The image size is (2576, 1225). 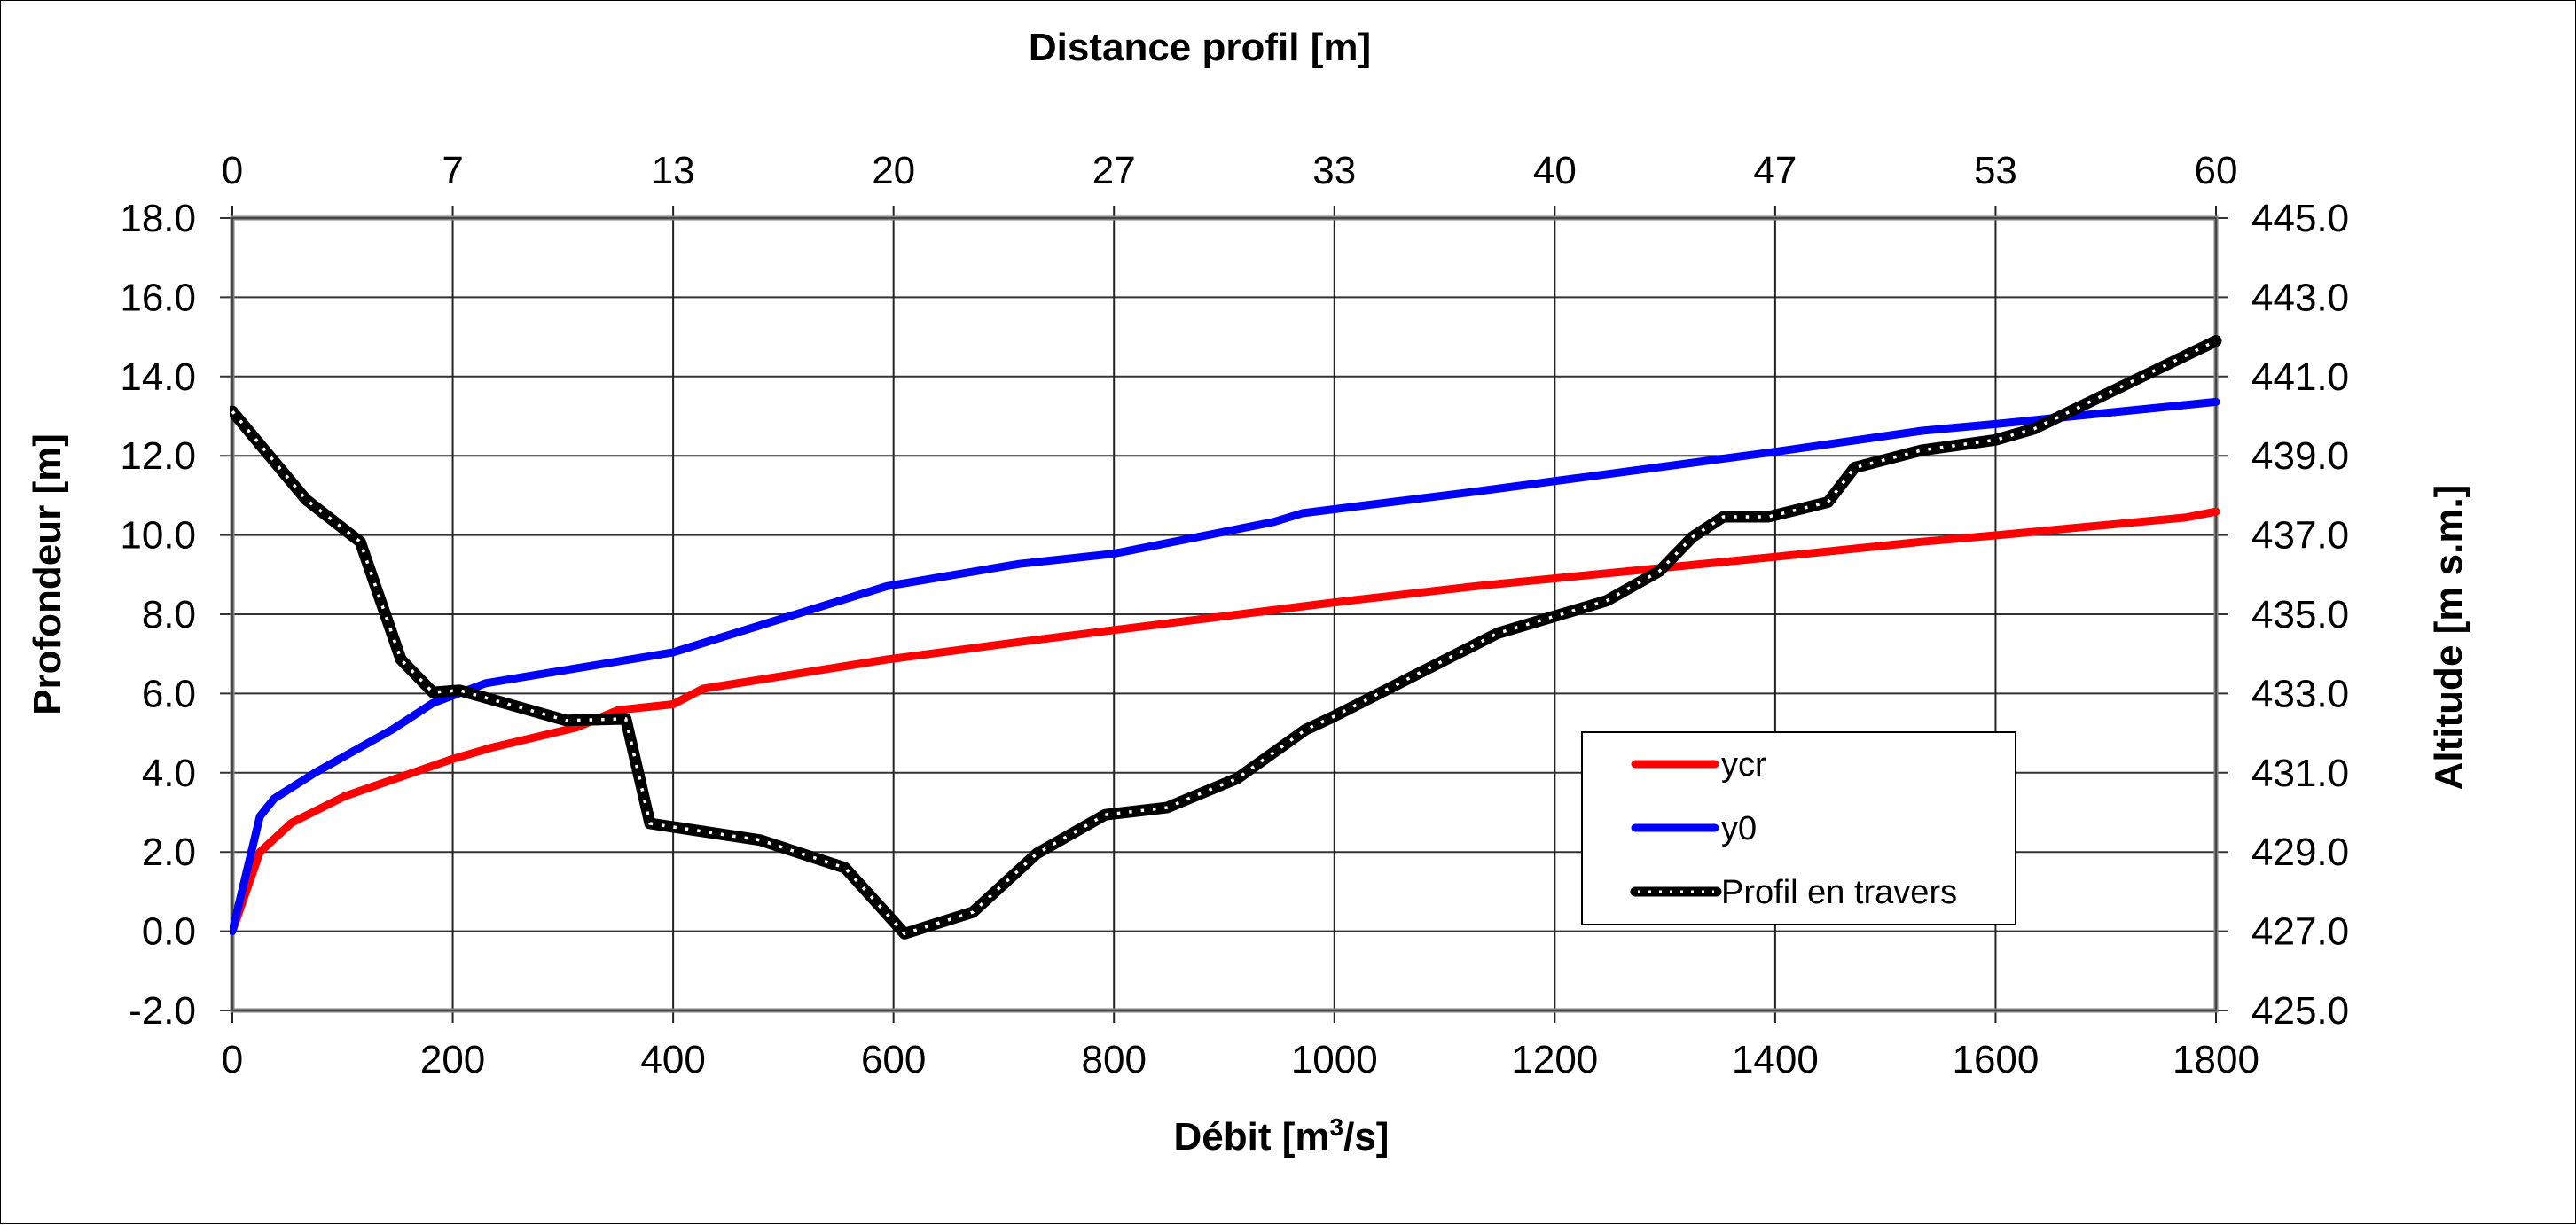 I want to click on y-tick-label: 18.0, so click(x=158, y=218).